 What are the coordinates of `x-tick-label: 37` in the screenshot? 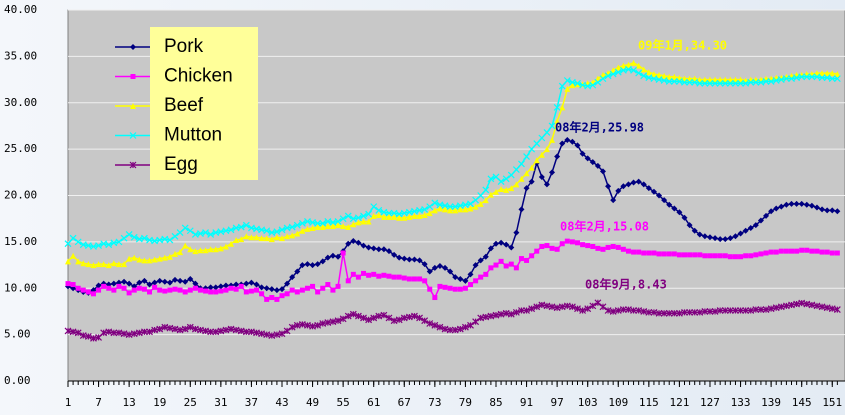 It's located at (251, 402).